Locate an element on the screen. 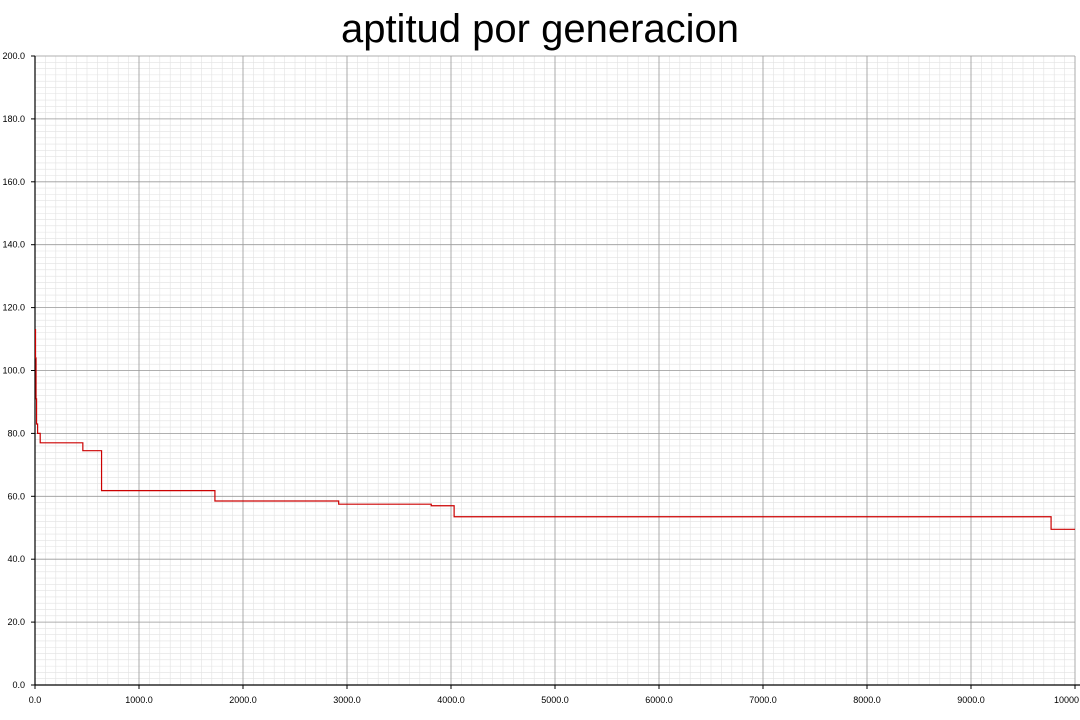 Image resolution: width=1080 pixels, height=720 pixels. chart-title: aptitud por generacion is located at coordinates (540, 29).